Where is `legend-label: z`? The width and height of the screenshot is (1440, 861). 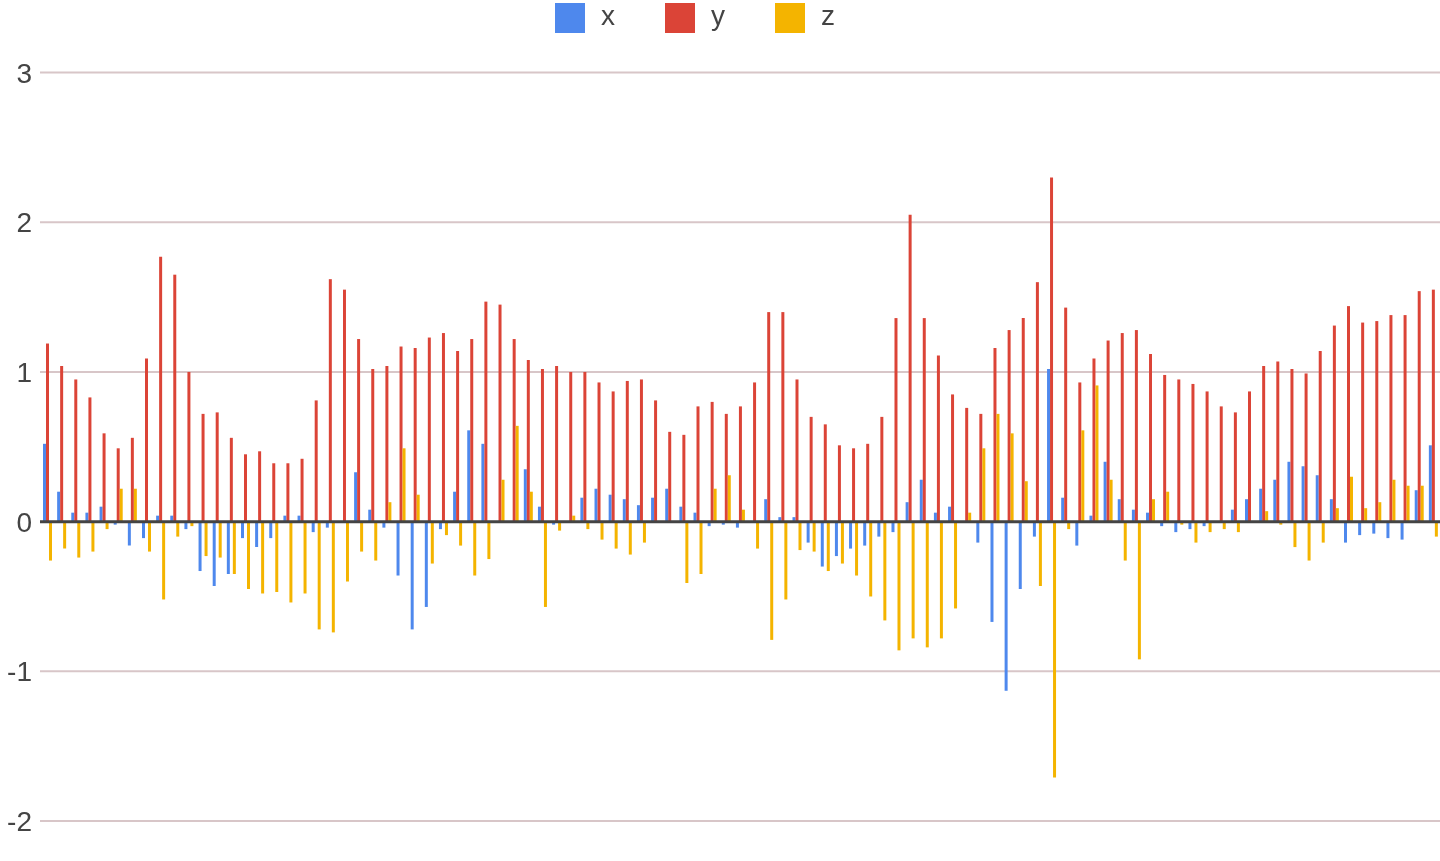
legend-label: z is located at coordinates (828, 15).